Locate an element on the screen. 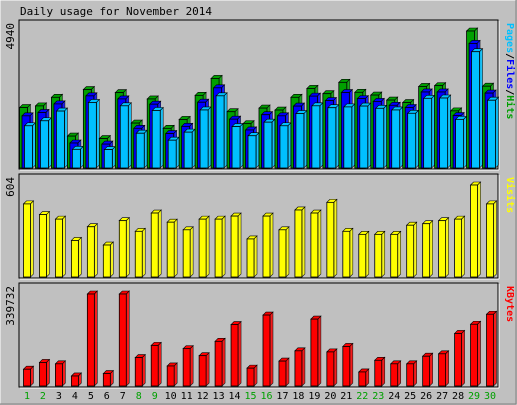 This screenshot has width=517, height=405. kbytes-legend: KBytes is located at coordinates (509, 304).